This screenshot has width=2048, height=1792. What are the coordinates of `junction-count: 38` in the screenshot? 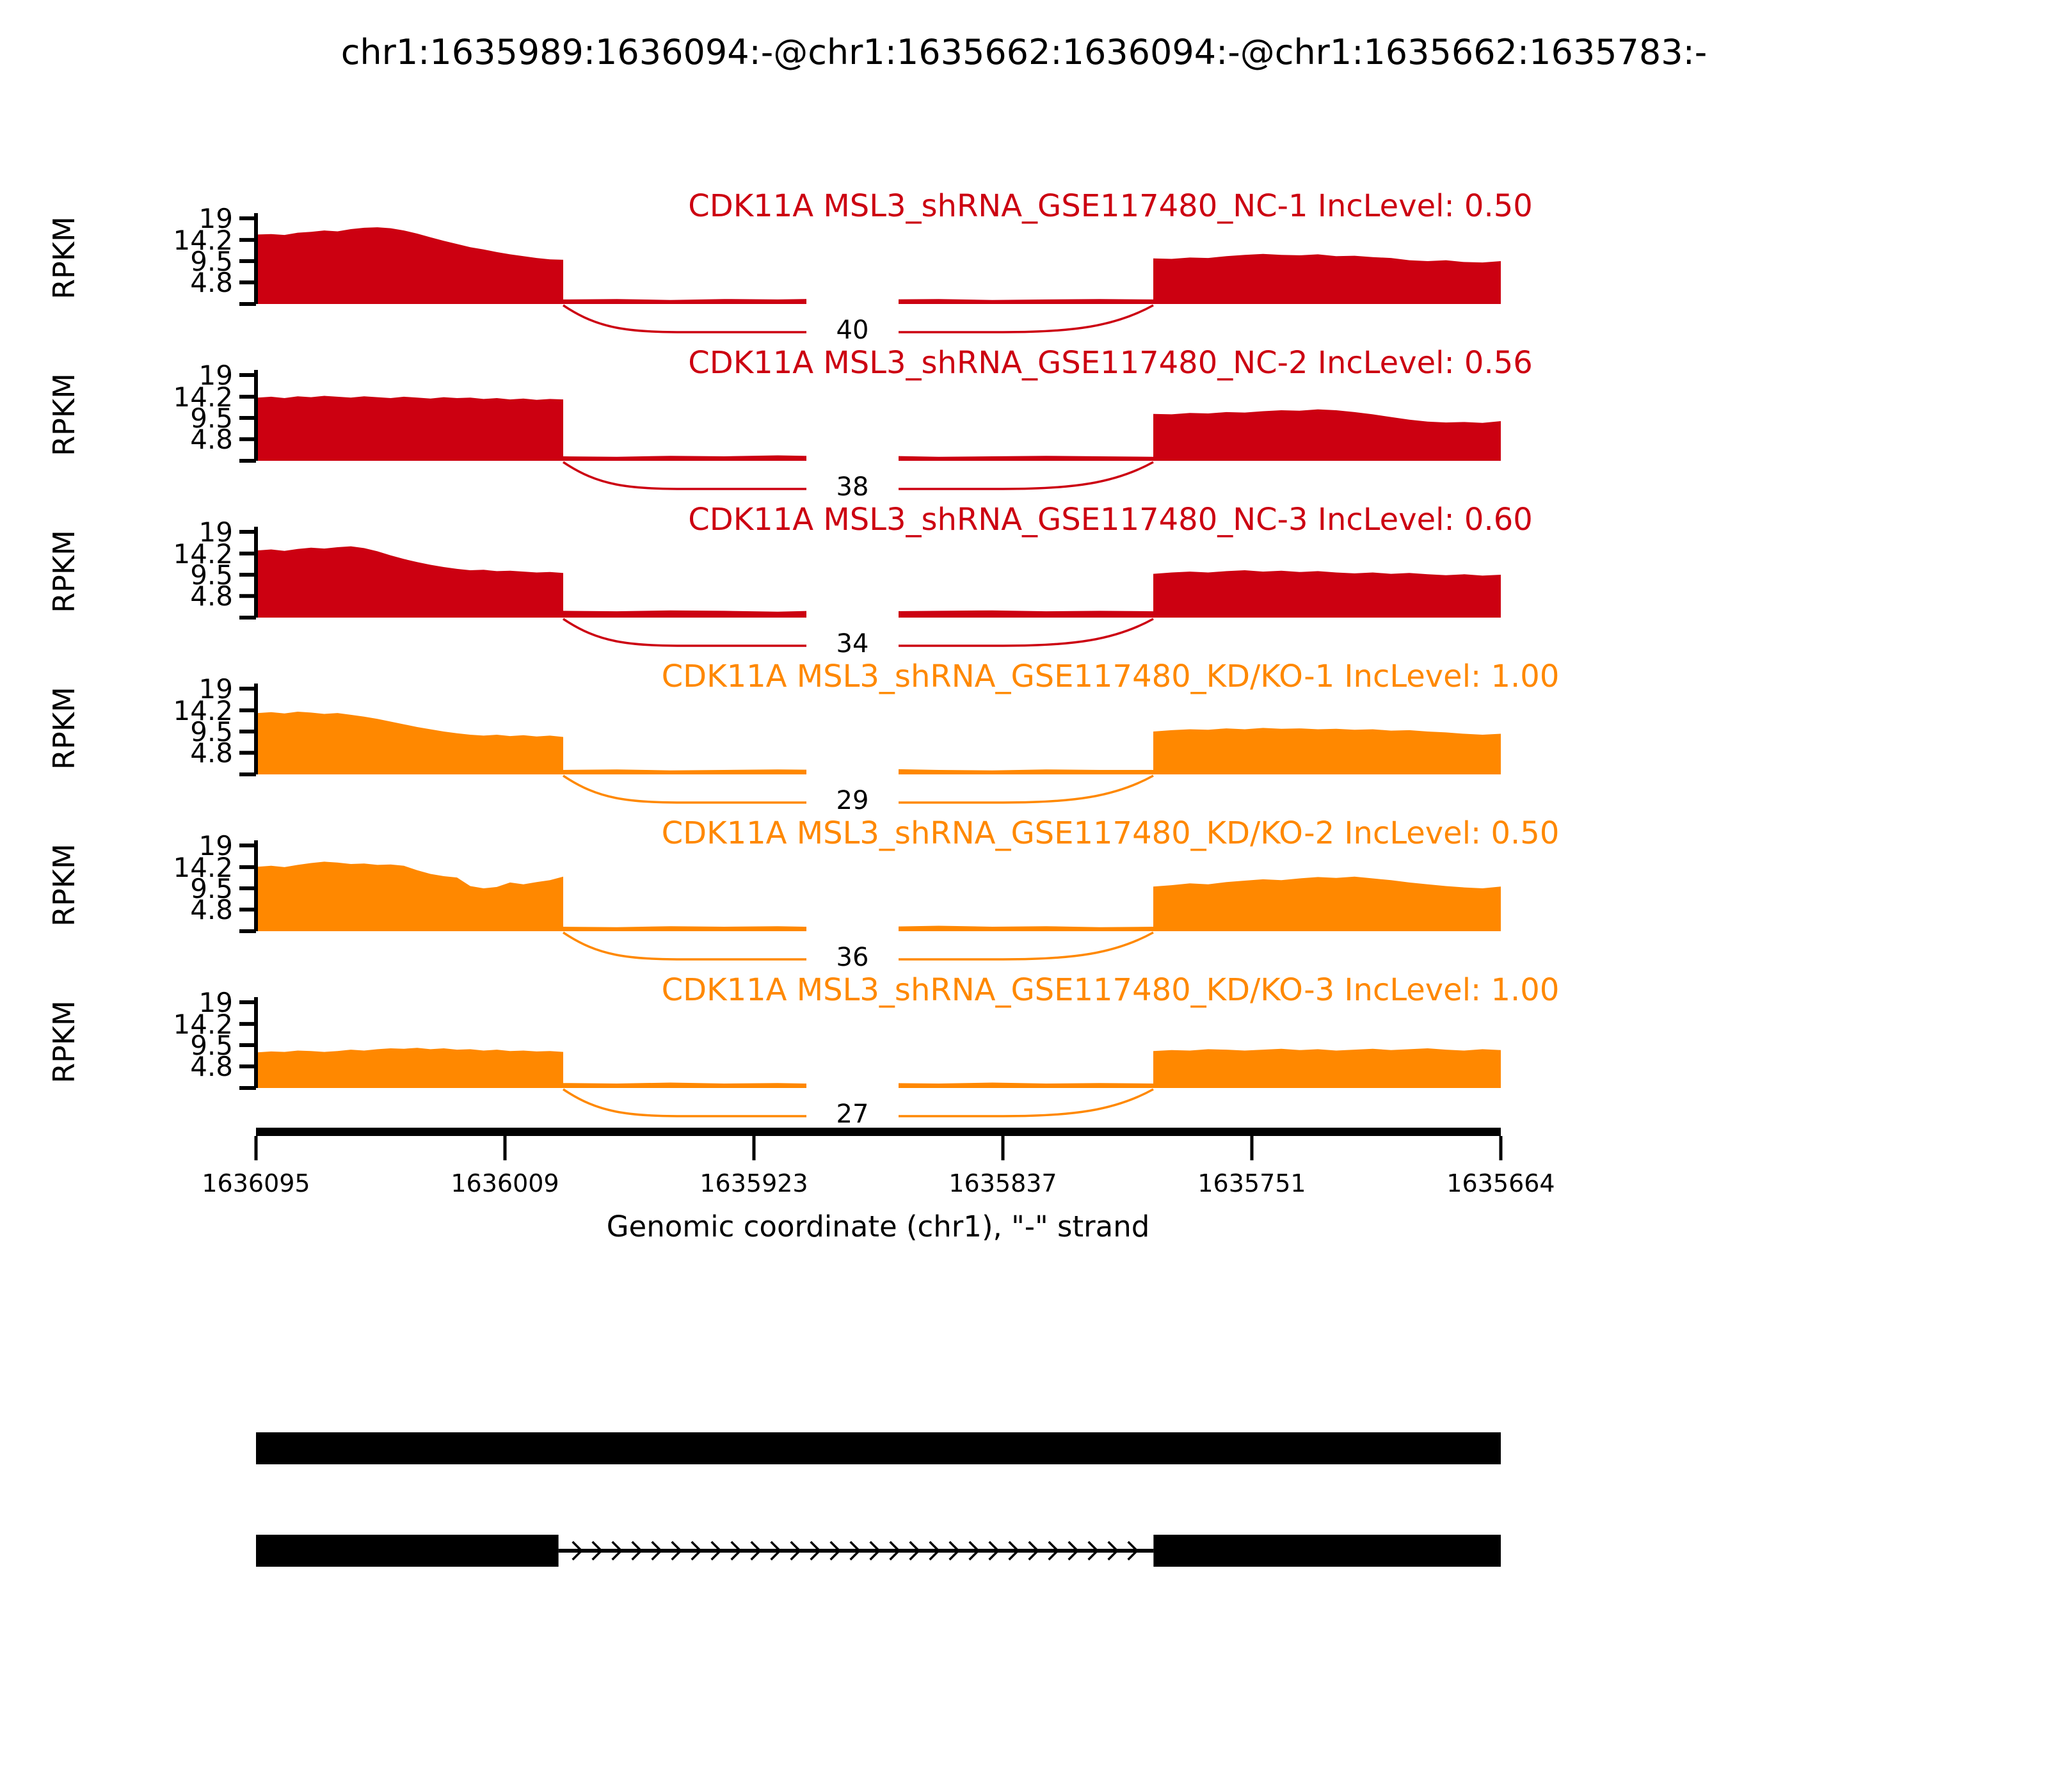 It's located at (852, 487).